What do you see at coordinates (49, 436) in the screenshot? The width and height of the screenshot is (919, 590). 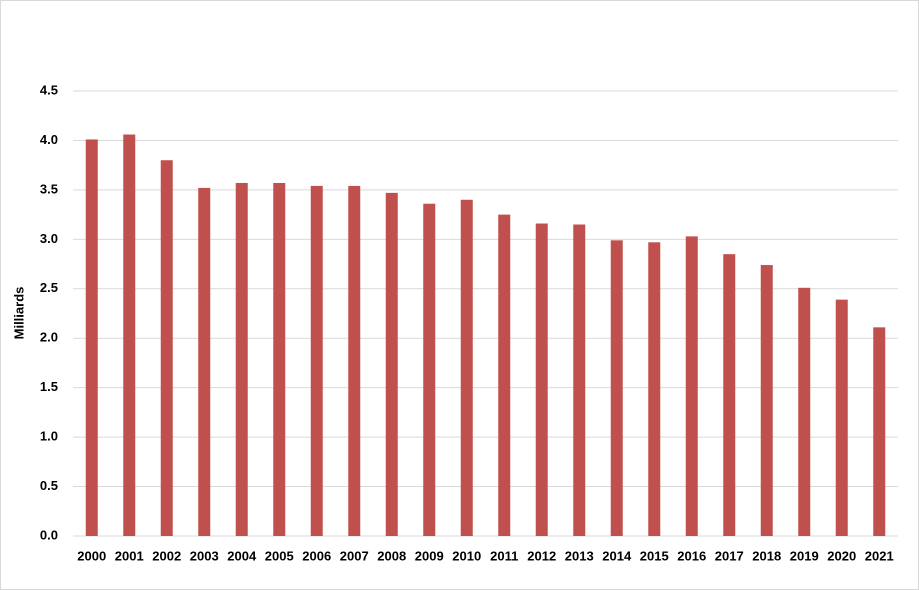 I see `y-tick-label: 1.0` at bounding box center [49, 436].